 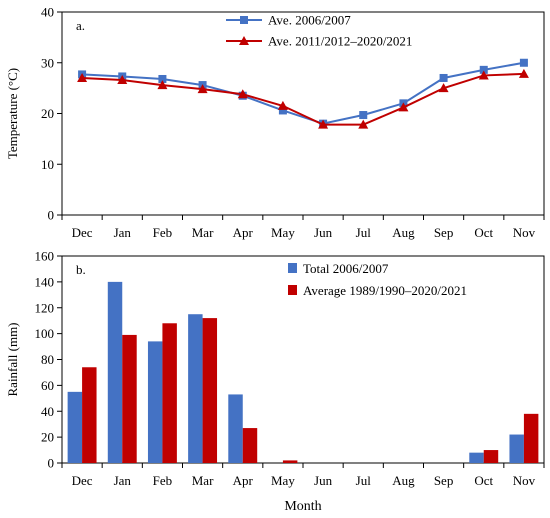 I want to click on temperature-y-axis-title: Temperature (°C), so click(x=12, y=113).